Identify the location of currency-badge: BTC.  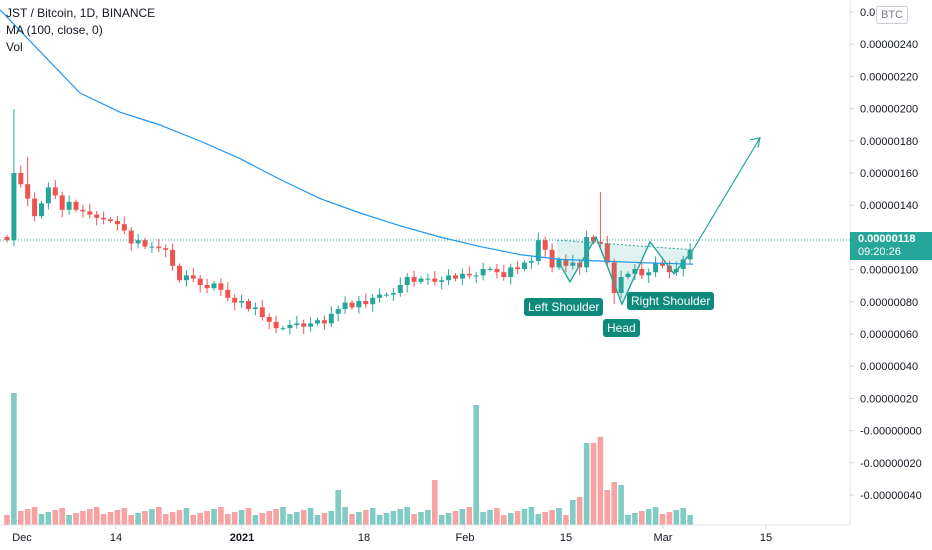
(892, 15).